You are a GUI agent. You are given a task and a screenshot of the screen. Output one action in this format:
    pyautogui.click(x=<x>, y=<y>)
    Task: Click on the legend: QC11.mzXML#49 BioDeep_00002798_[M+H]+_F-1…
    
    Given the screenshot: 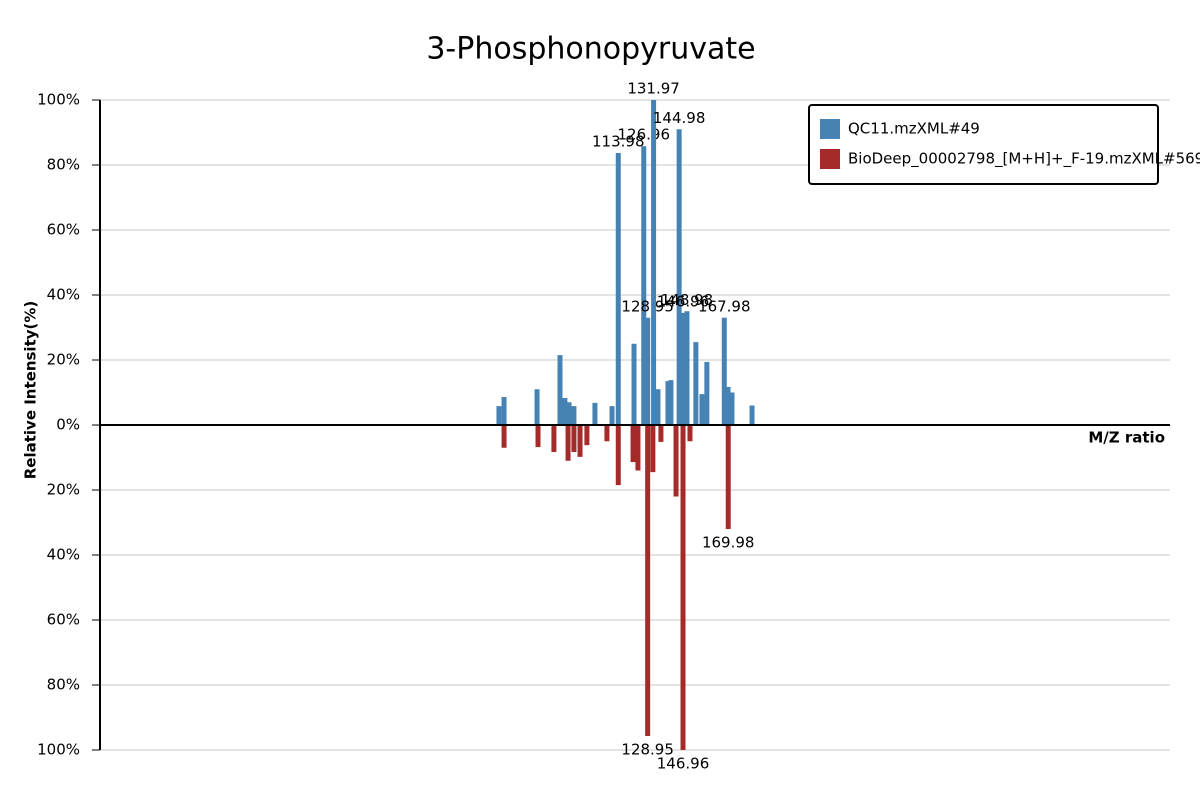 What is the action you would take?
    pyautogui.click(x=1004, y=144)
    